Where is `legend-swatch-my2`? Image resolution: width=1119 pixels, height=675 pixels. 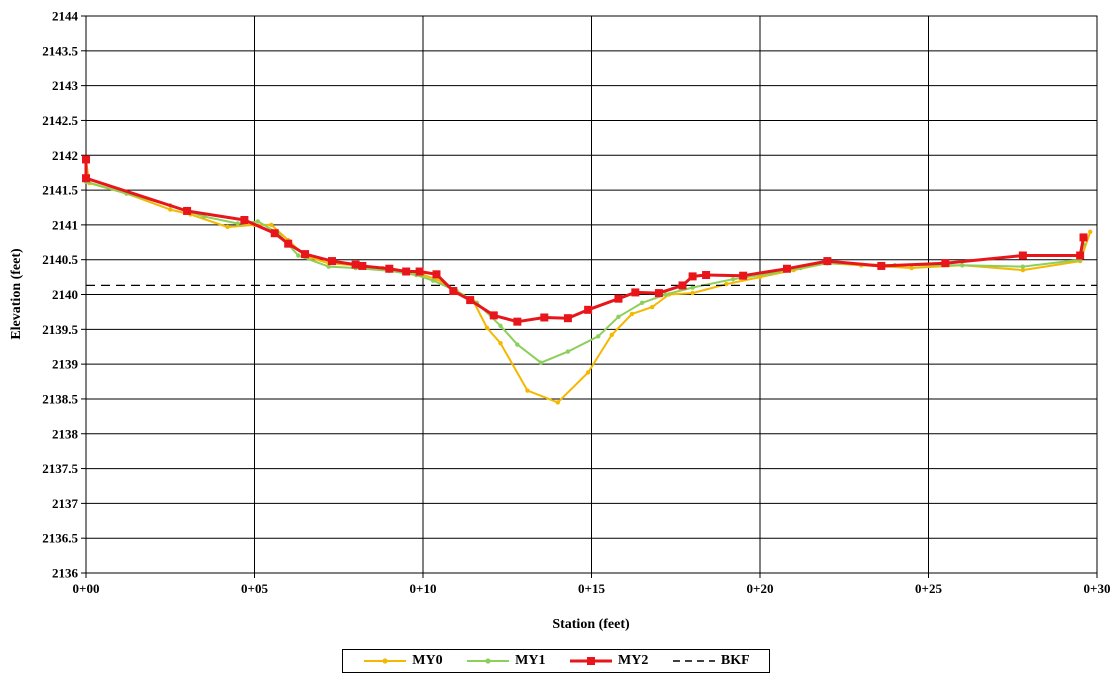
legend-swatch-my2 is located at coordinates (591, 661).